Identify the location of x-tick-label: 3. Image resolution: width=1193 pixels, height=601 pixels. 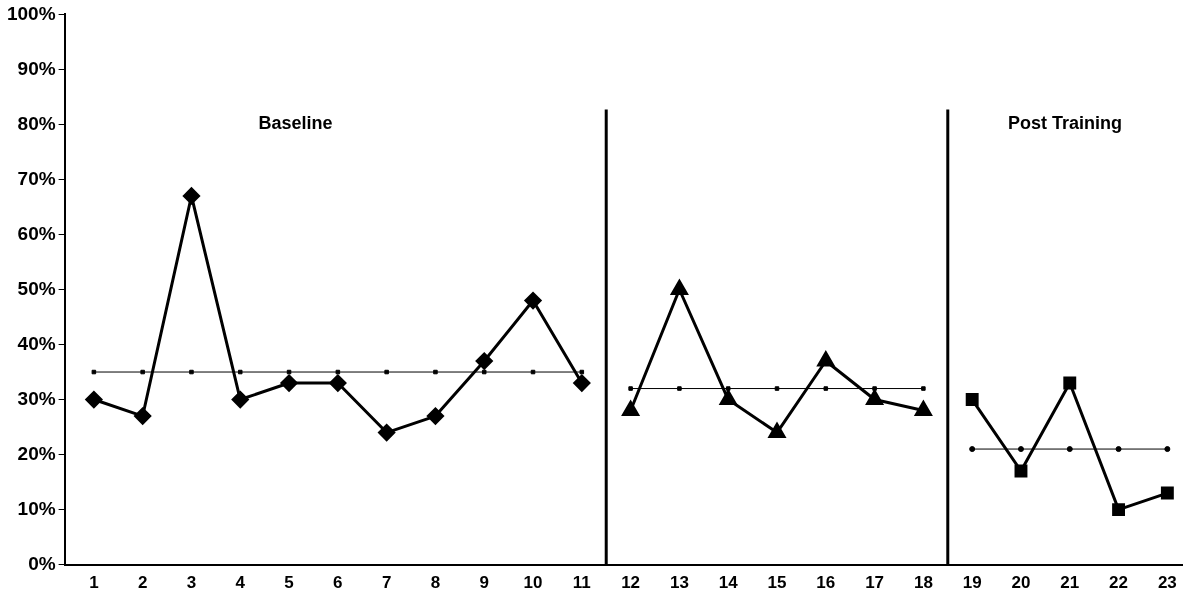
(191, 583).